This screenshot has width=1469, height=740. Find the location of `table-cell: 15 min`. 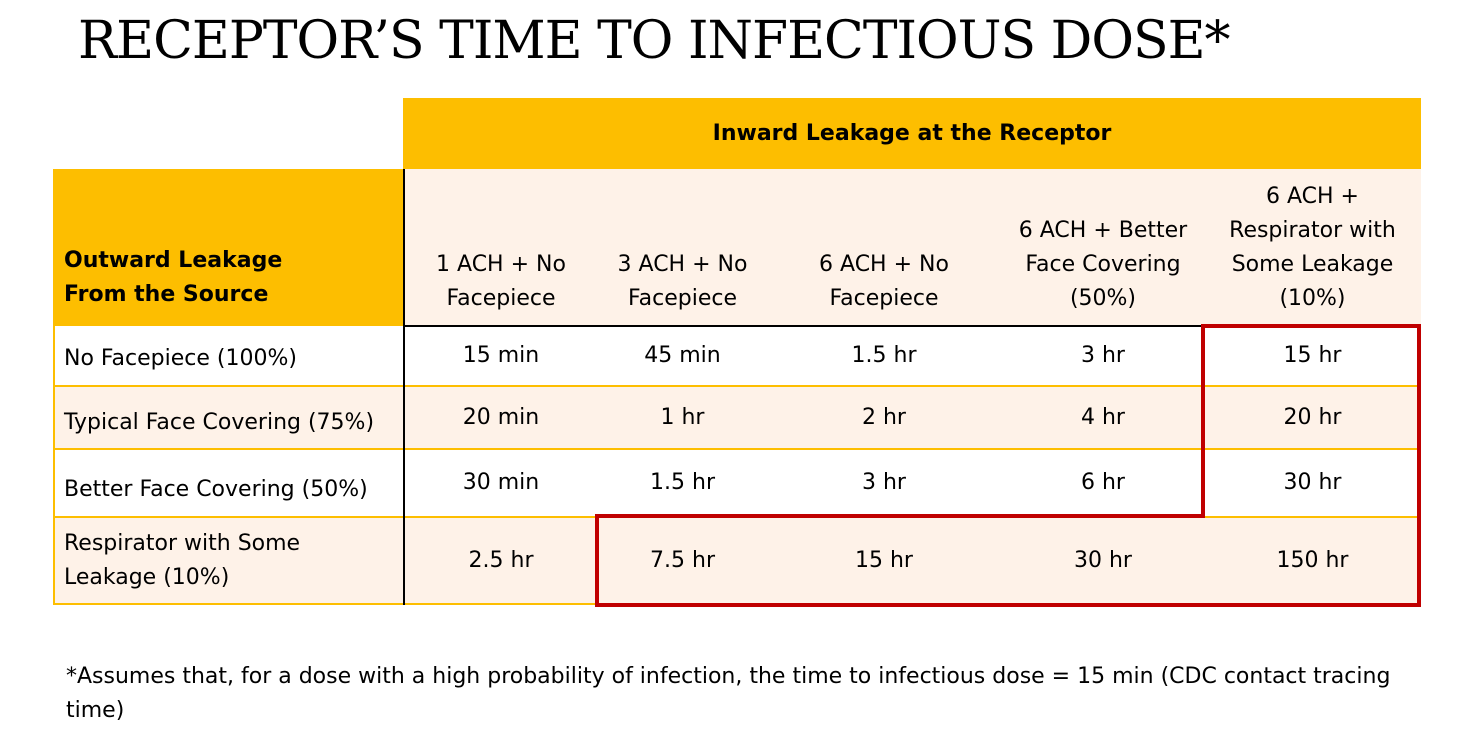

table-cell: 15 min is located at coordinates (501, 356).